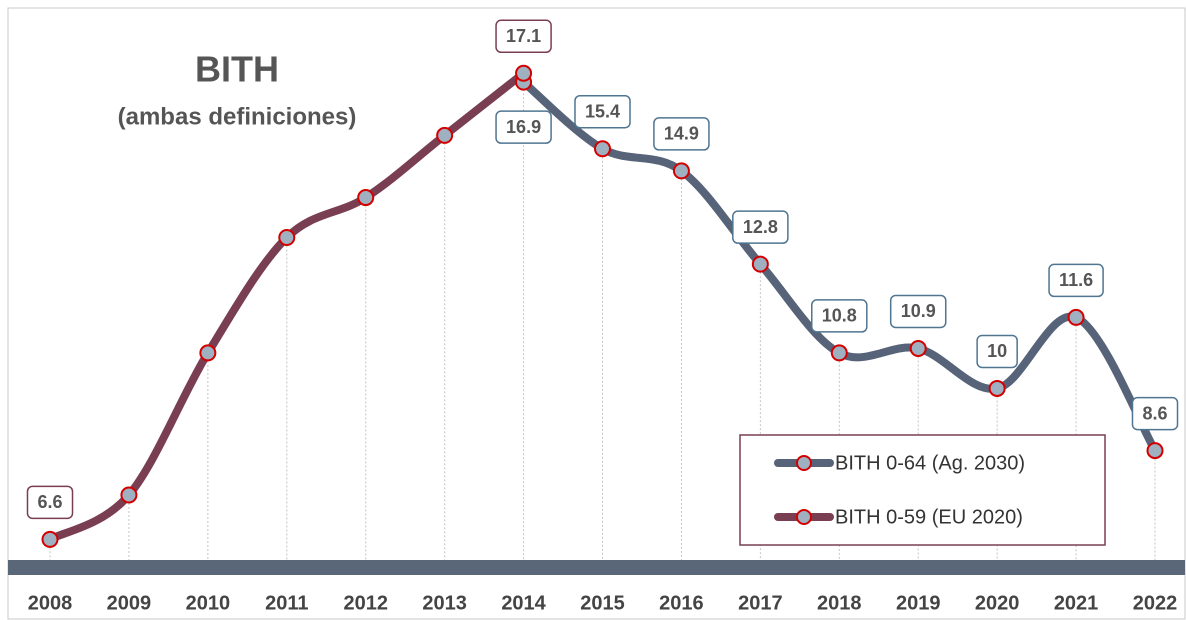 This screenshot has height=620, width=1186. What do you see at coordinates (997, 603) in the screenshot?
I see `x-tick-label: 2020` at bounding box center [997, 603].